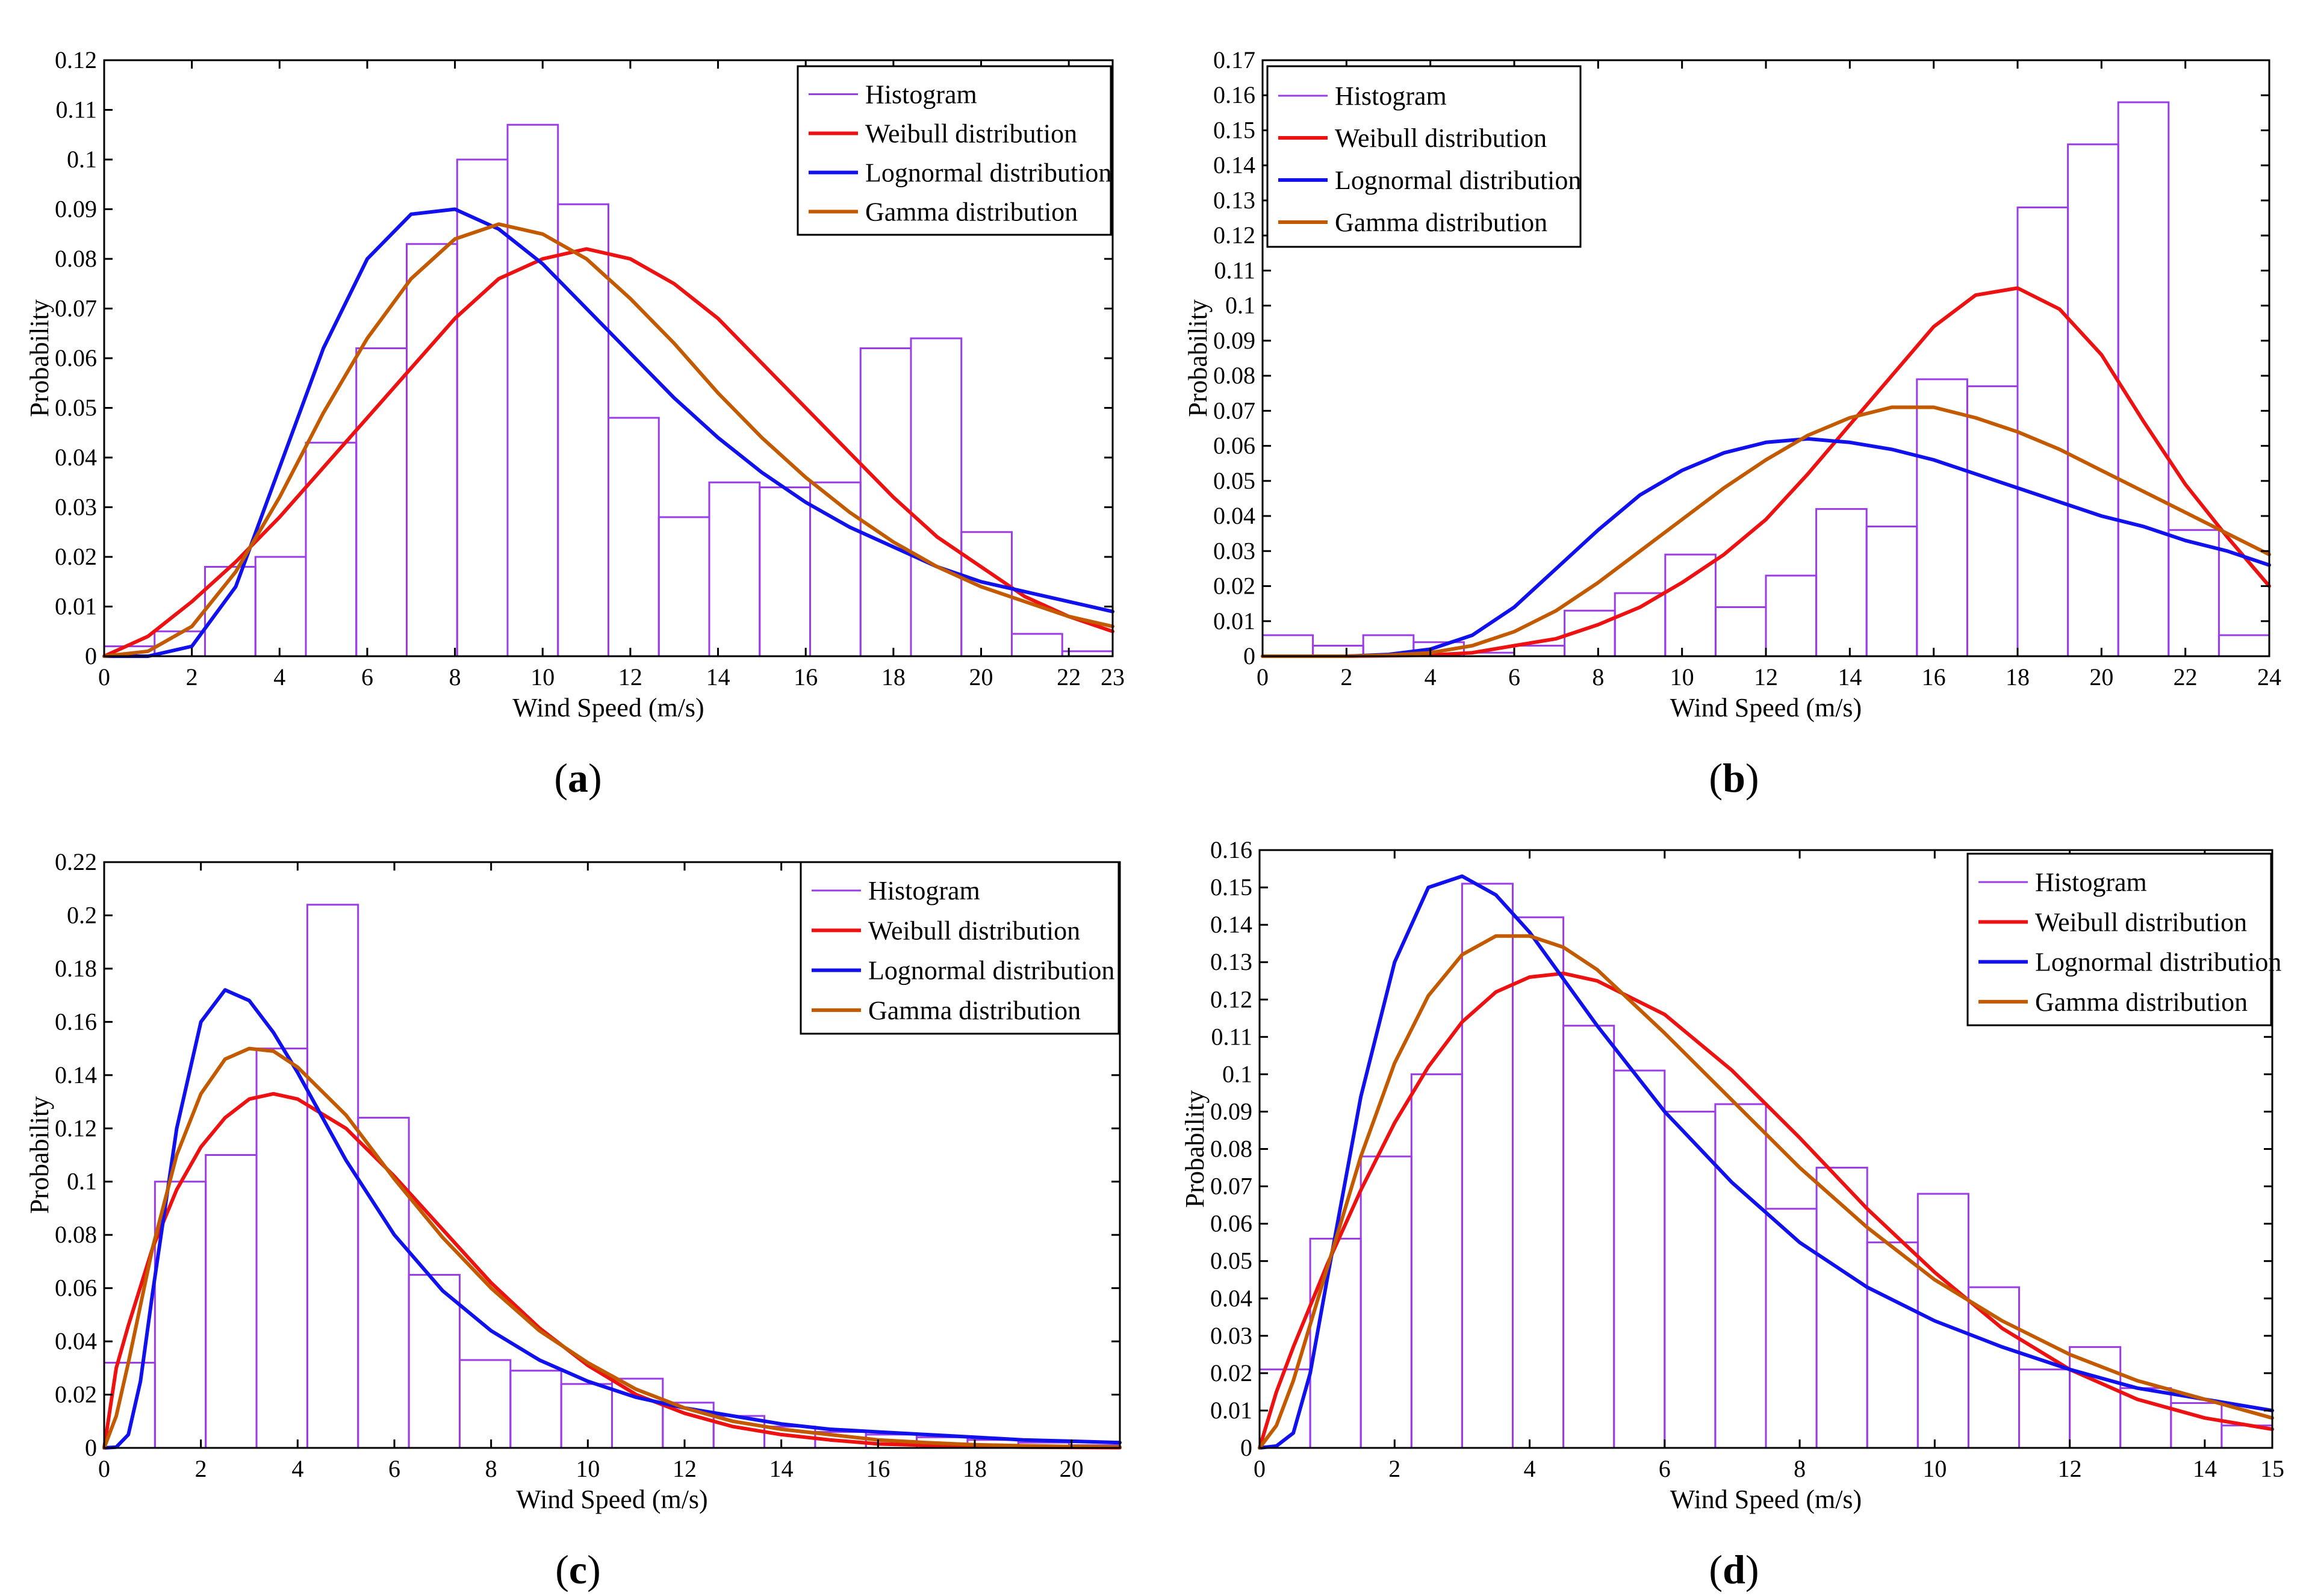 This screenshot has width=2309, height=1596. Describe the element at coordinates (1231, 1111) in the screenshot. I see `y-tick-label: 0.09` at that location.